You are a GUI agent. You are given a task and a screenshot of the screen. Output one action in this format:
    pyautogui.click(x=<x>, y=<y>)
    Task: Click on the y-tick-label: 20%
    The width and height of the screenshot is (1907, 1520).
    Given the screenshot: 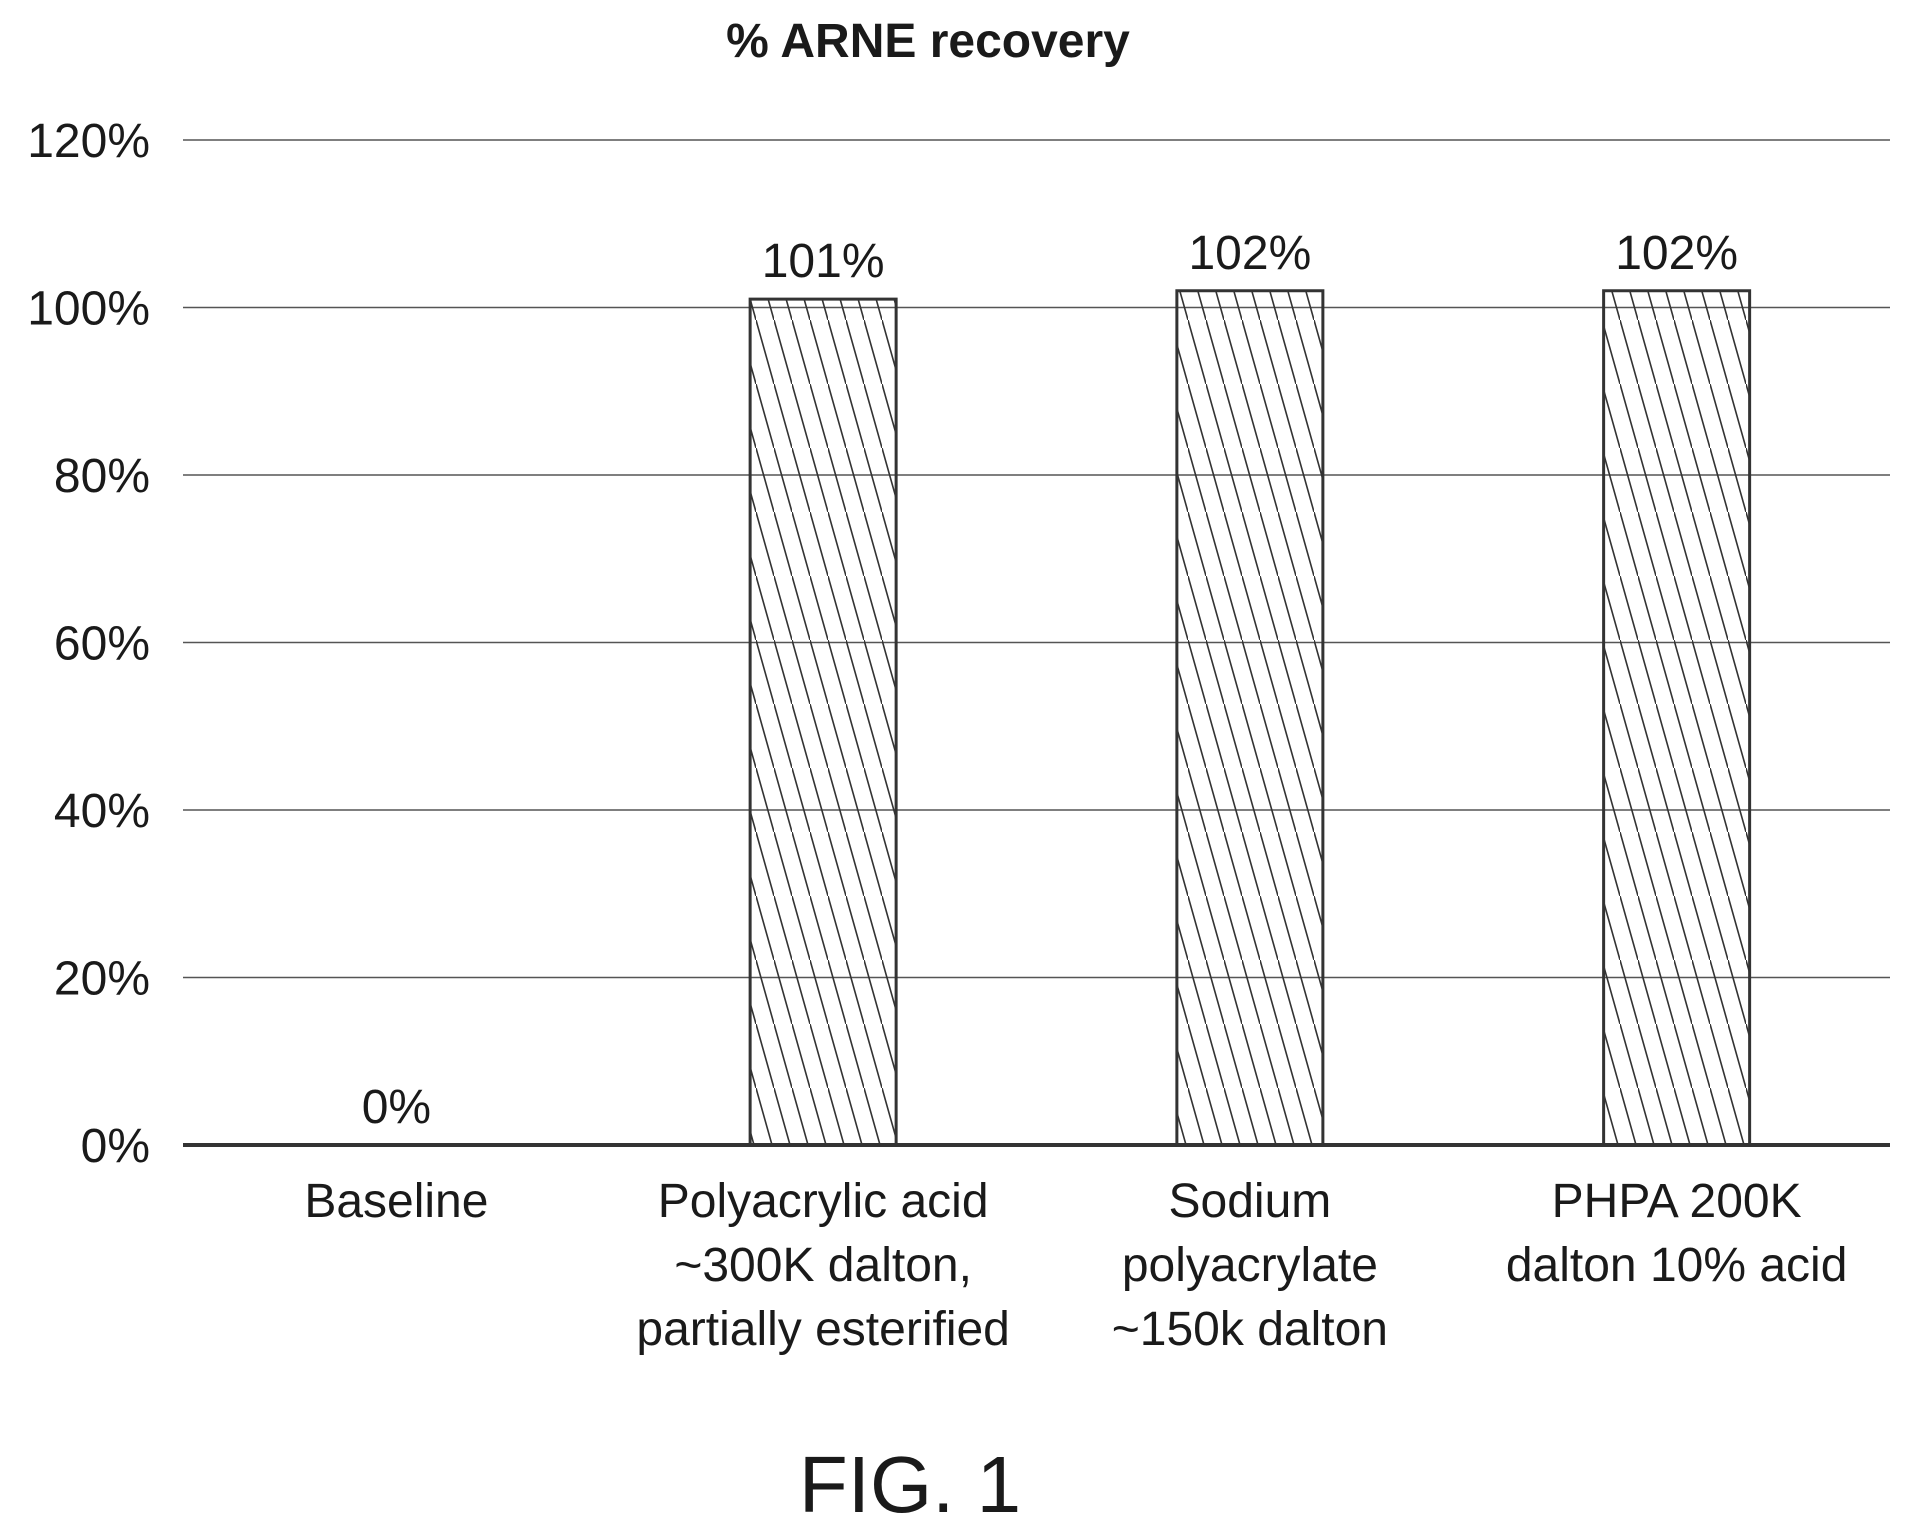 What is the action you would take?
    pyautogui.click(x=102, y=979)
    